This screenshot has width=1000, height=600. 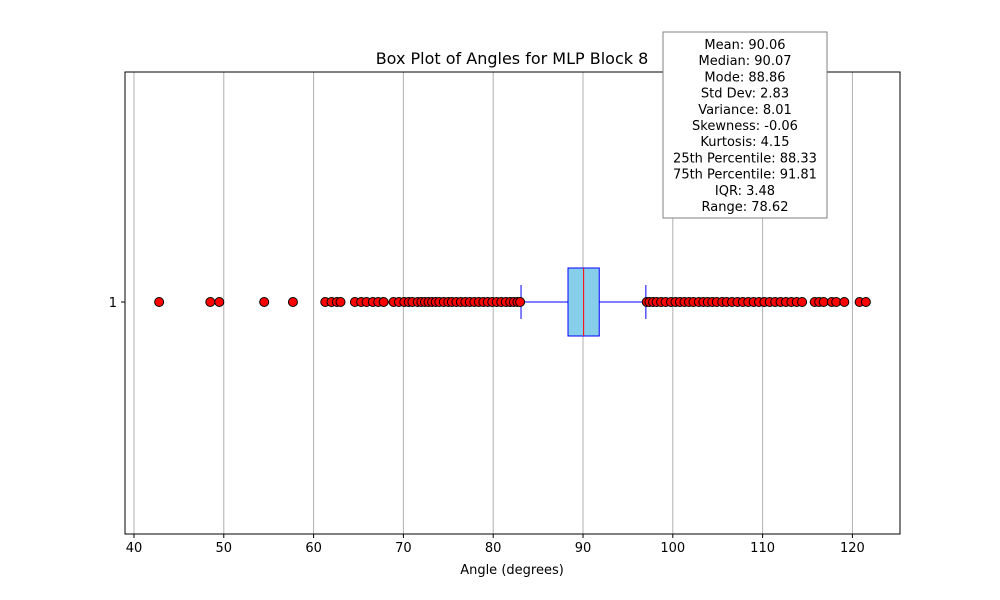 I want to click on stats-line: Median: 90.07, so click(x=744, y=61).